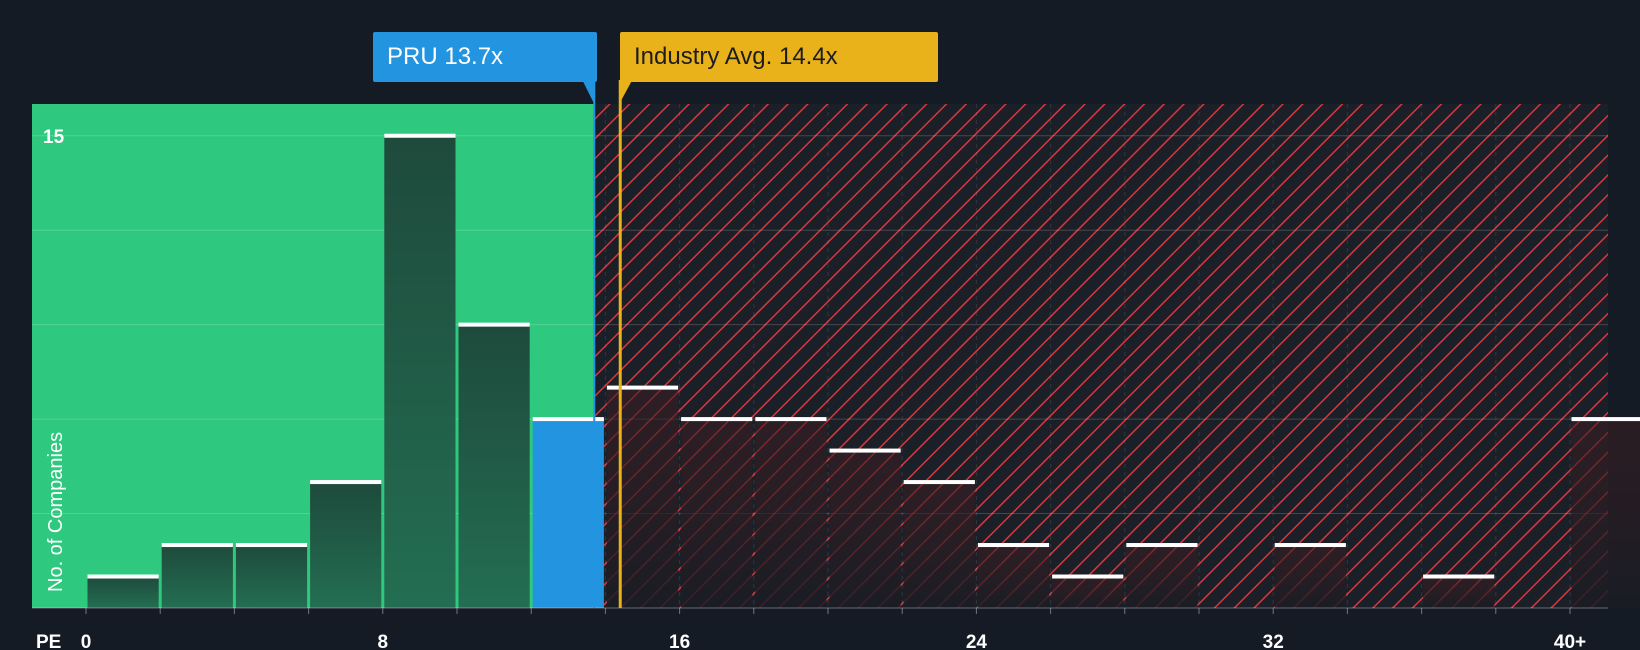 This screenshot has height=650, width=1640. I want to click on industry-avg-callout: Industry Avg. 14.4x, so click(779, 57).